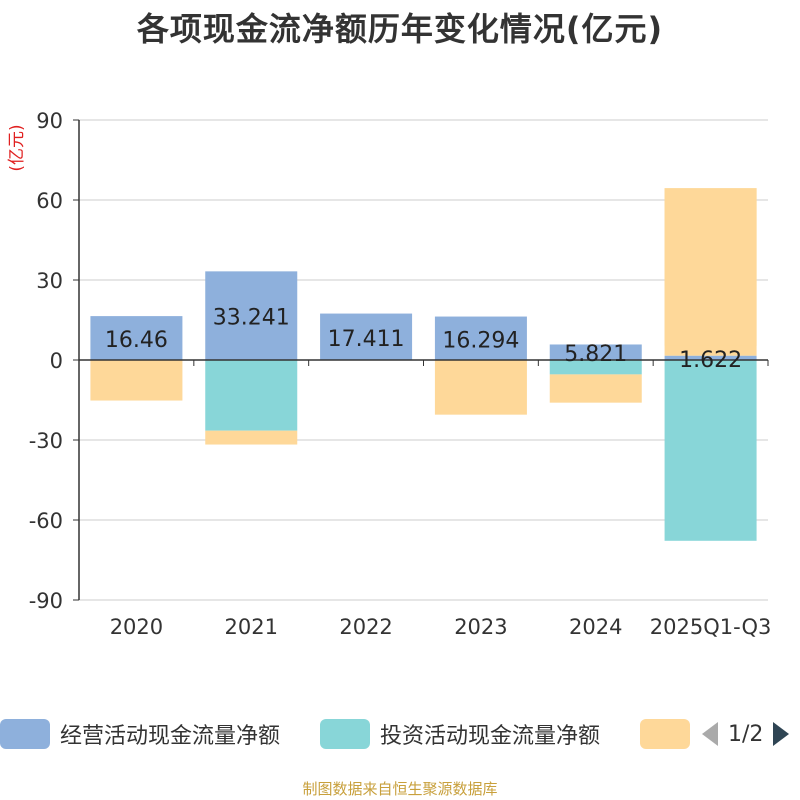  Describe the element at coordinates (56, 361) in the screenshot. I see `y-tick-label: 0` at that location.